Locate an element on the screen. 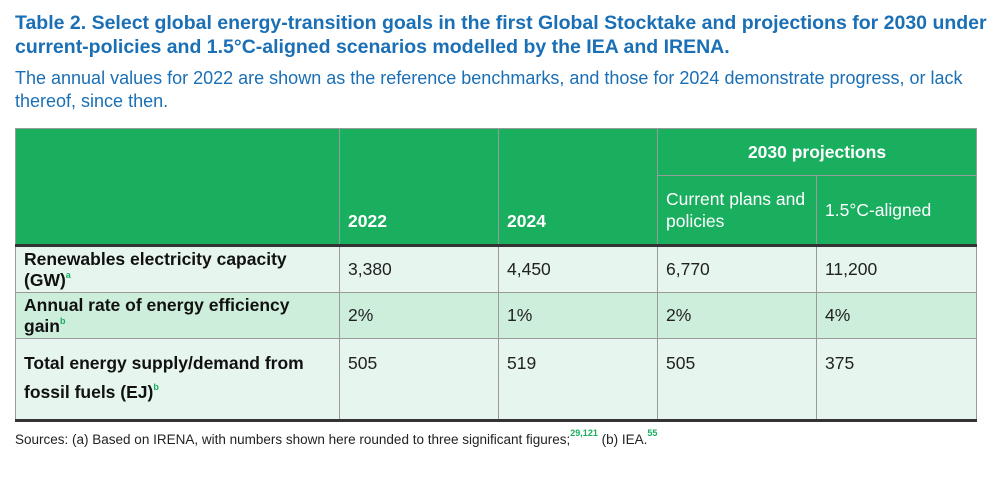 The width and height of the screenshot is (1000, 479). row-label: Renewables electricity capacity (GW)a is located at coordinates (177, 268).